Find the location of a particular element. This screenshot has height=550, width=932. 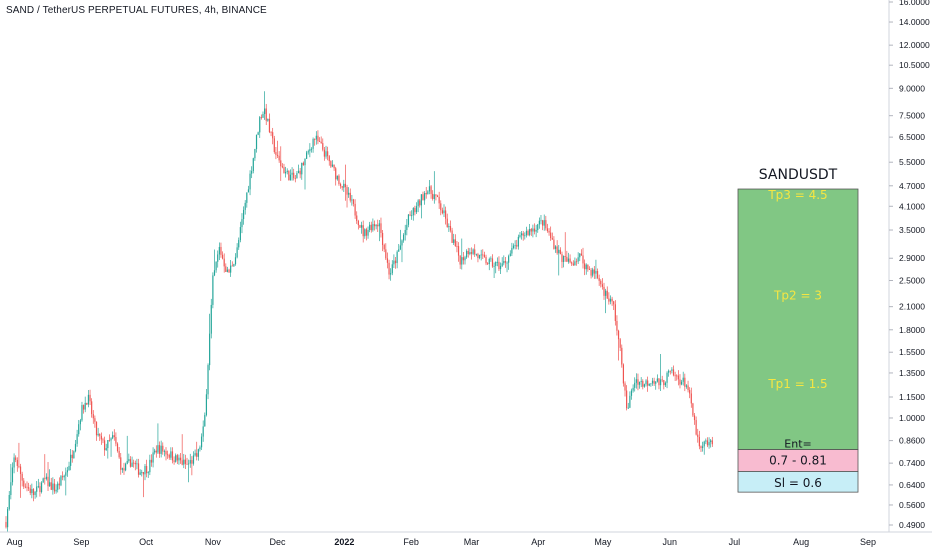

time-tick-label: May is located at coordinates (603, 542).